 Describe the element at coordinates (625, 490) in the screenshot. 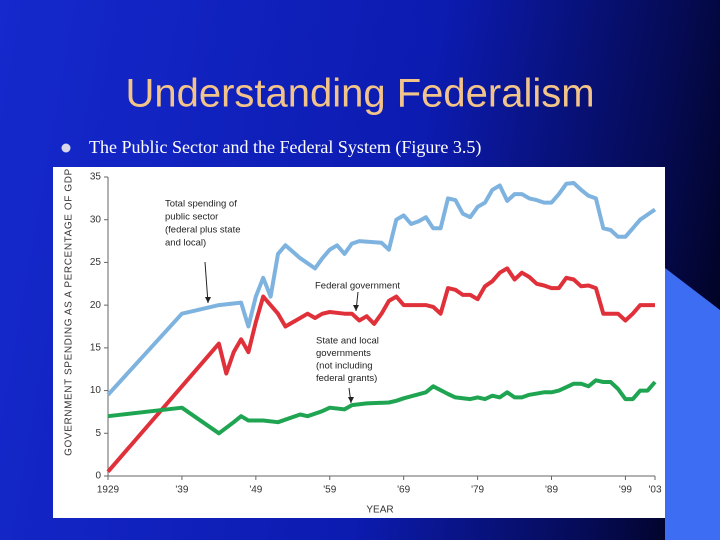

I see `x-tick-label: '99` at that location.